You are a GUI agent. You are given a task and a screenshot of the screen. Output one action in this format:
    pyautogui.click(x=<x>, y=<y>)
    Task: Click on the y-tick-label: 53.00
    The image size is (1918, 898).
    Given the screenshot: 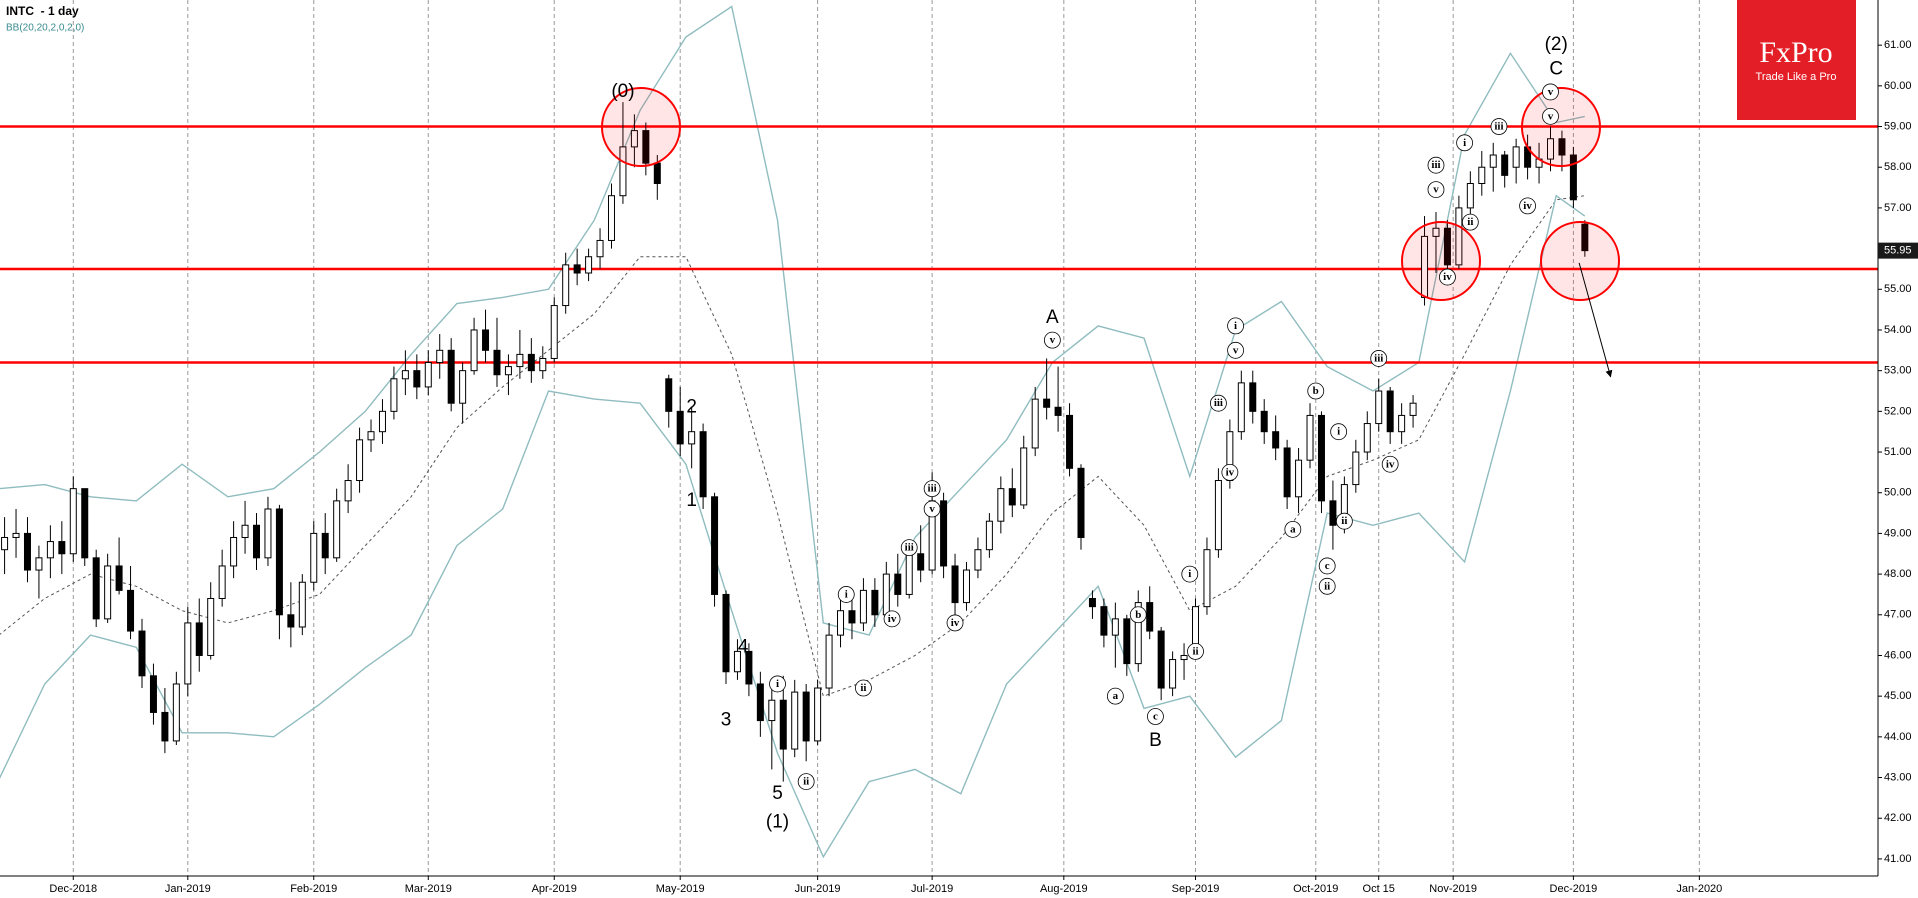 What is the action you would take?
    pyautogui.click(x=1898, y=371)
    